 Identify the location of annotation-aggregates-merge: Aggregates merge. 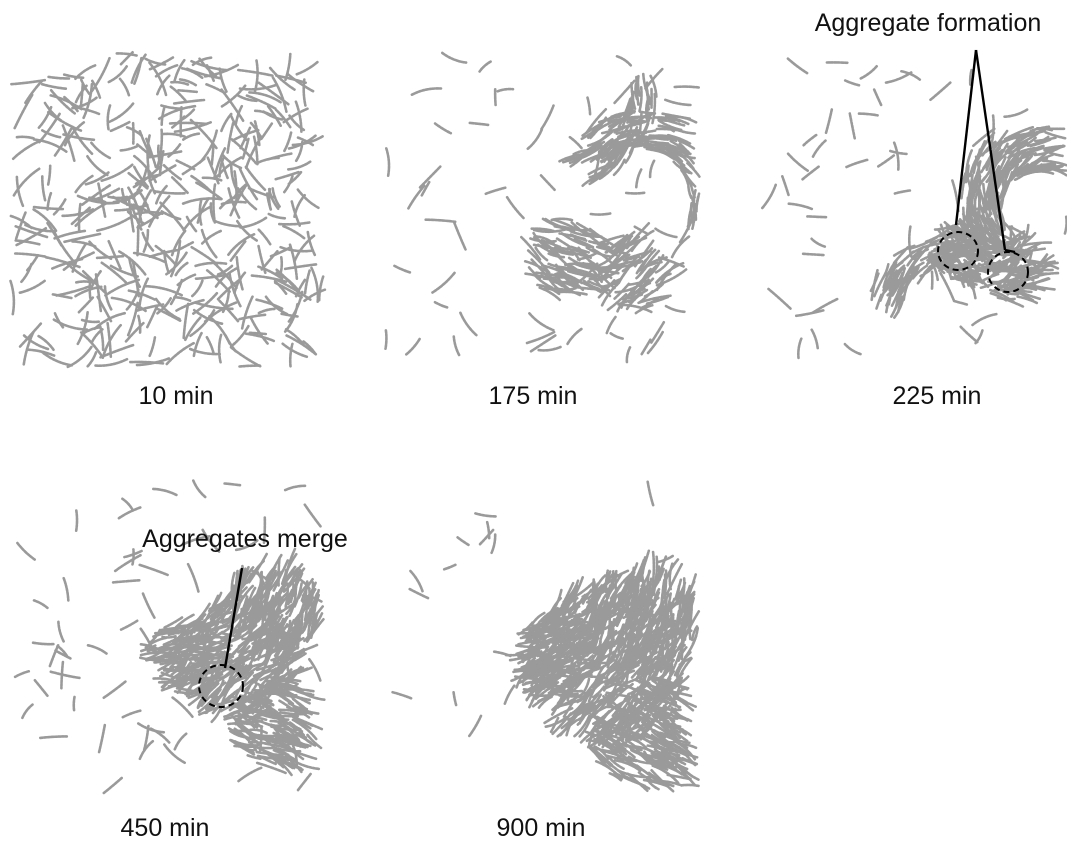
(245, 539).